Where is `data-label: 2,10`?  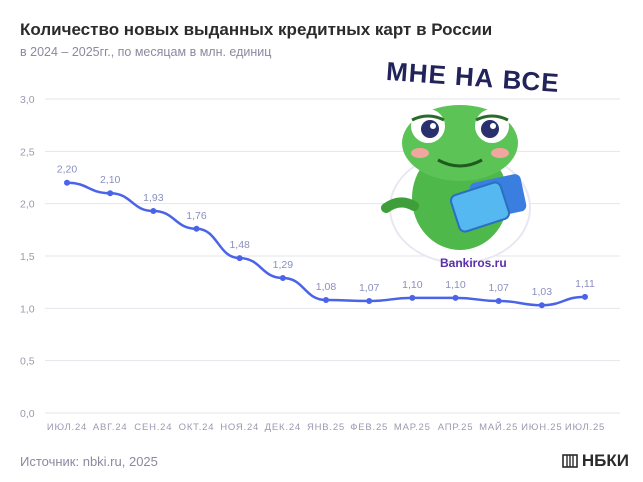
data-label: 2,10 is located at coordinates (110, 180).